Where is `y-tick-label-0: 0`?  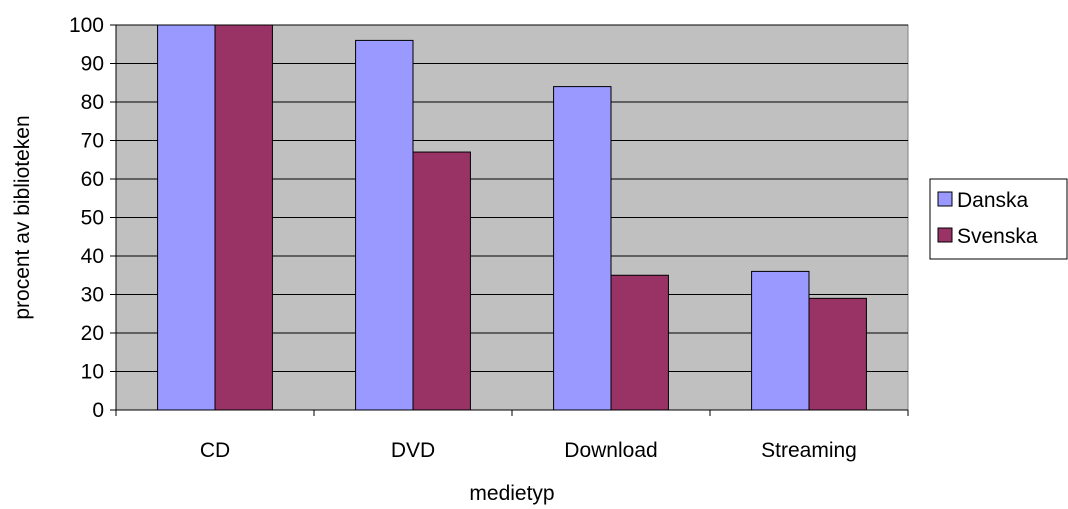 y-tick-label-0: 0 is located at coordinates (98, 410).